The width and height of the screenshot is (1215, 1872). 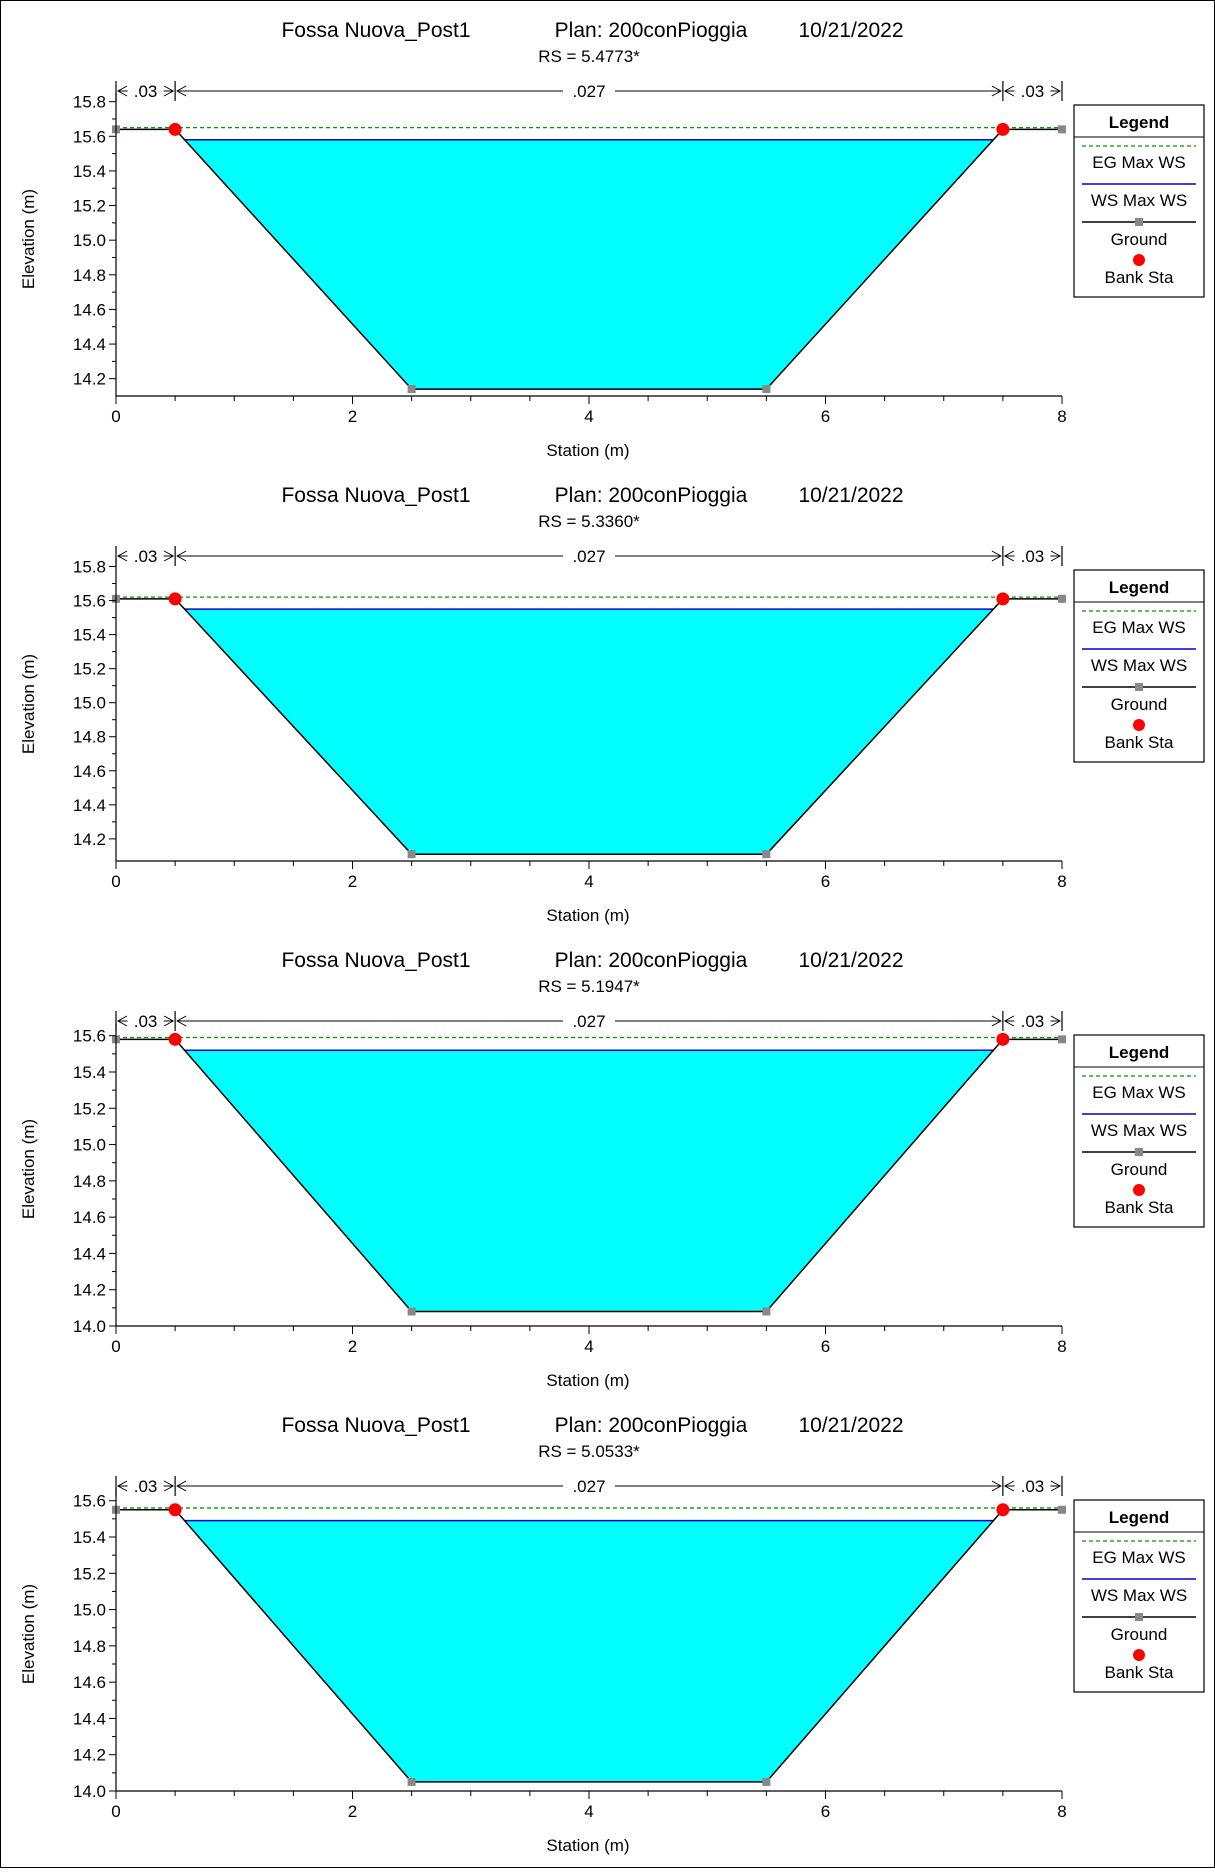 I want to click on y-tick-label: 14.4, so click(x=89, y=344).